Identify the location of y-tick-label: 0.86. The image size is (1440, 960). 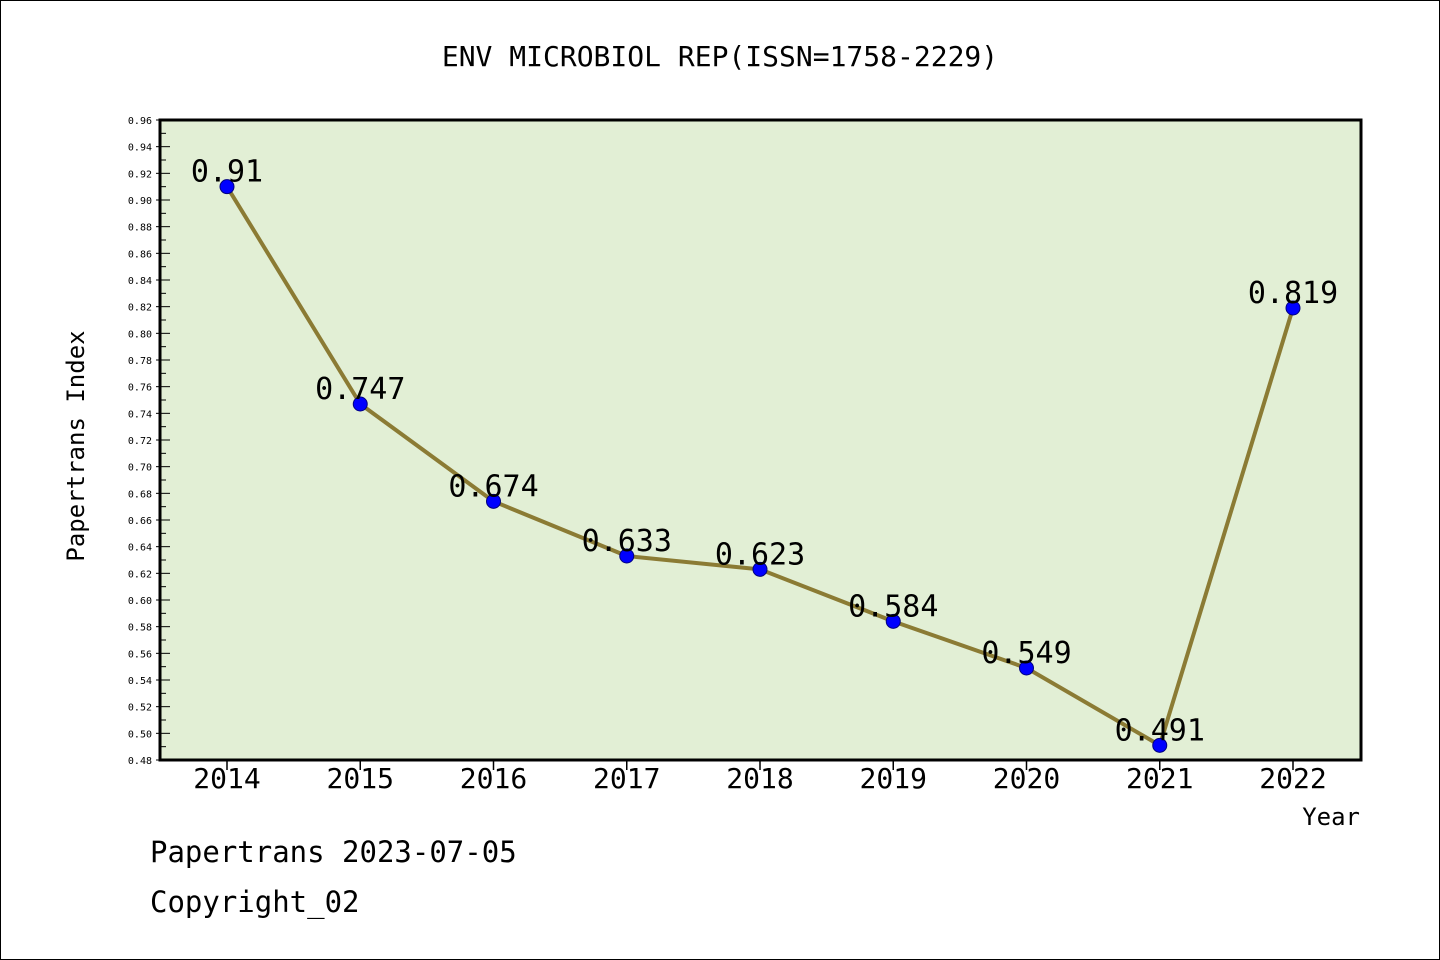
(140, 254).